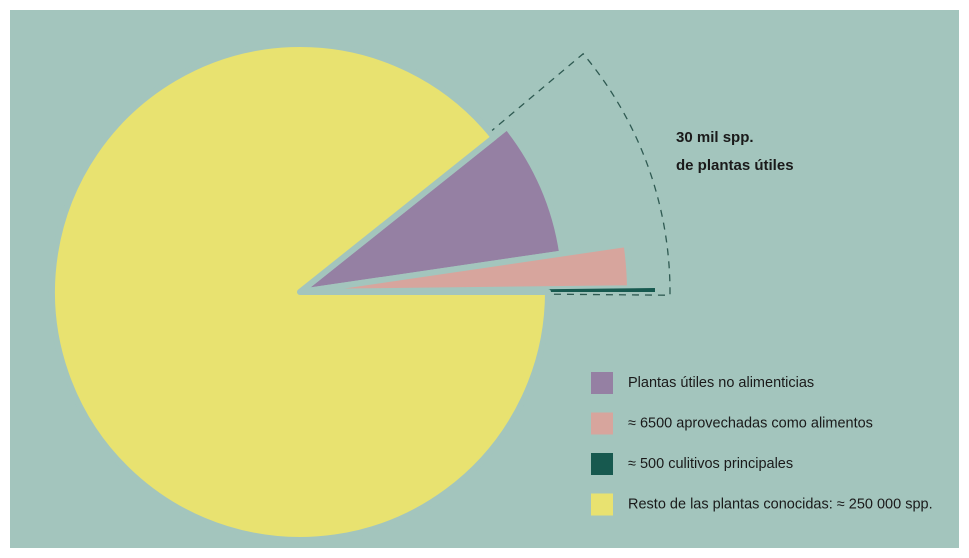 This screenshot has height=558, width=969. I want to click on legend-label: ≈ 500 culitivos principales, so click(710, 464).